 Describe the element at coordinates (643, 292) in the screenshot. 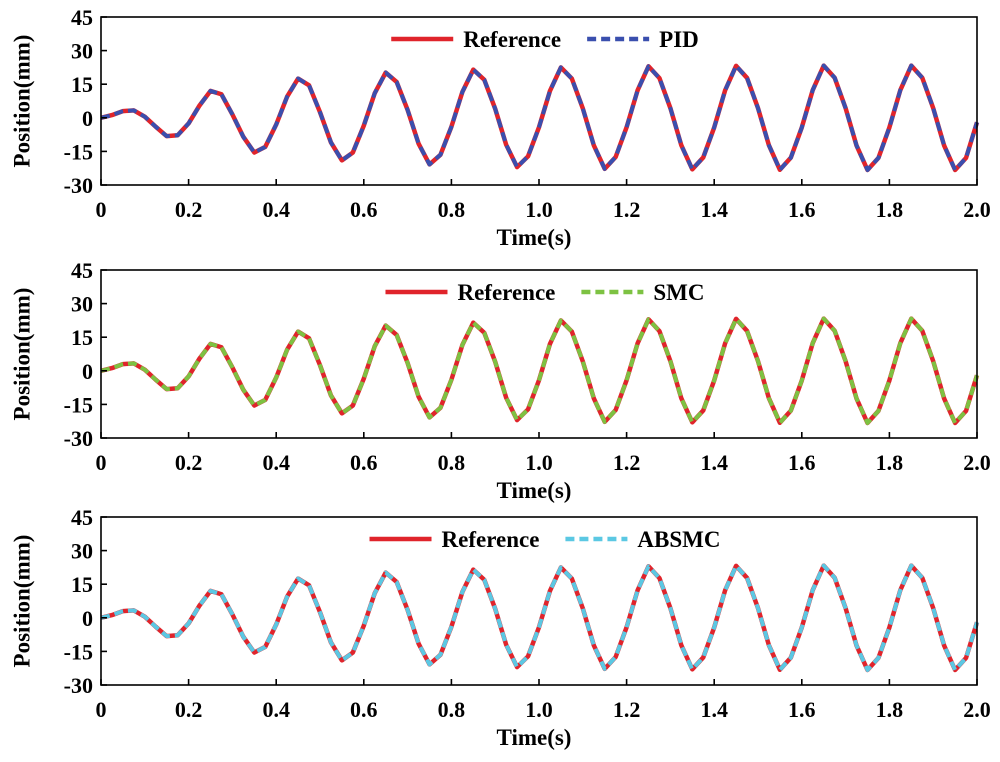

I see `legend-item-smc: SMC` at that location.